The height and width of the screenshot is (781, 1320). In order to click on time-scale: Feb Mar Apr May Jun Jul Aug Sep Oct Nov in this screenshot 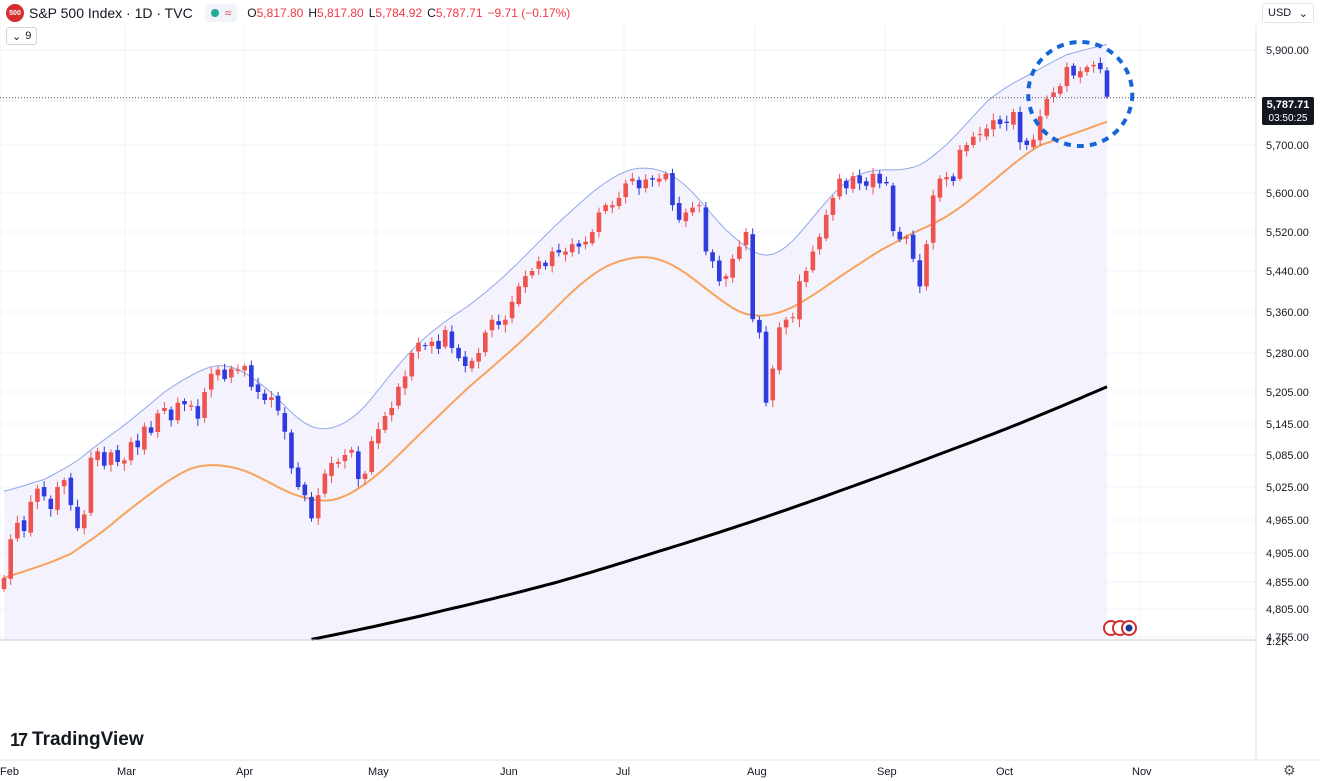, I will do `click(576, 772)`.